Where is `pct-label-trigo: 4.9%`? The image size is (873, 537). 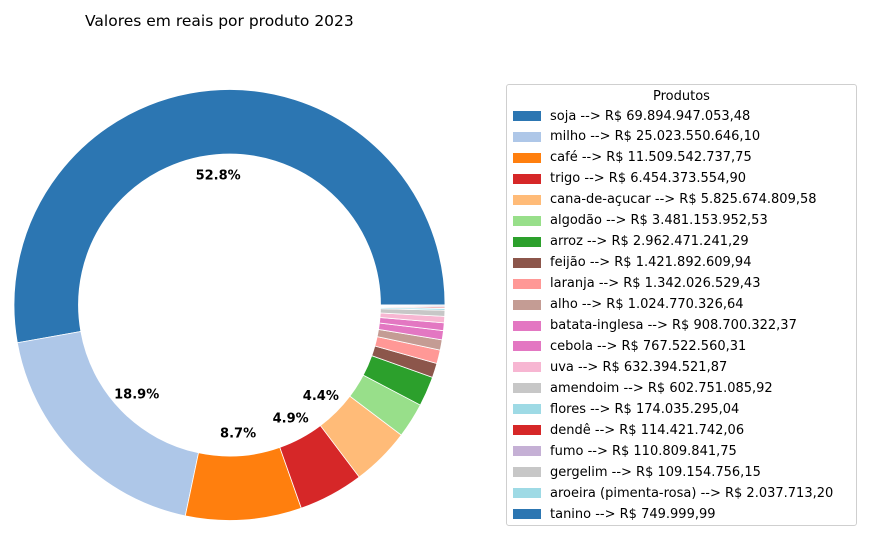 pct-label-trigo: 4.9% is located at coordinates (291, 418).